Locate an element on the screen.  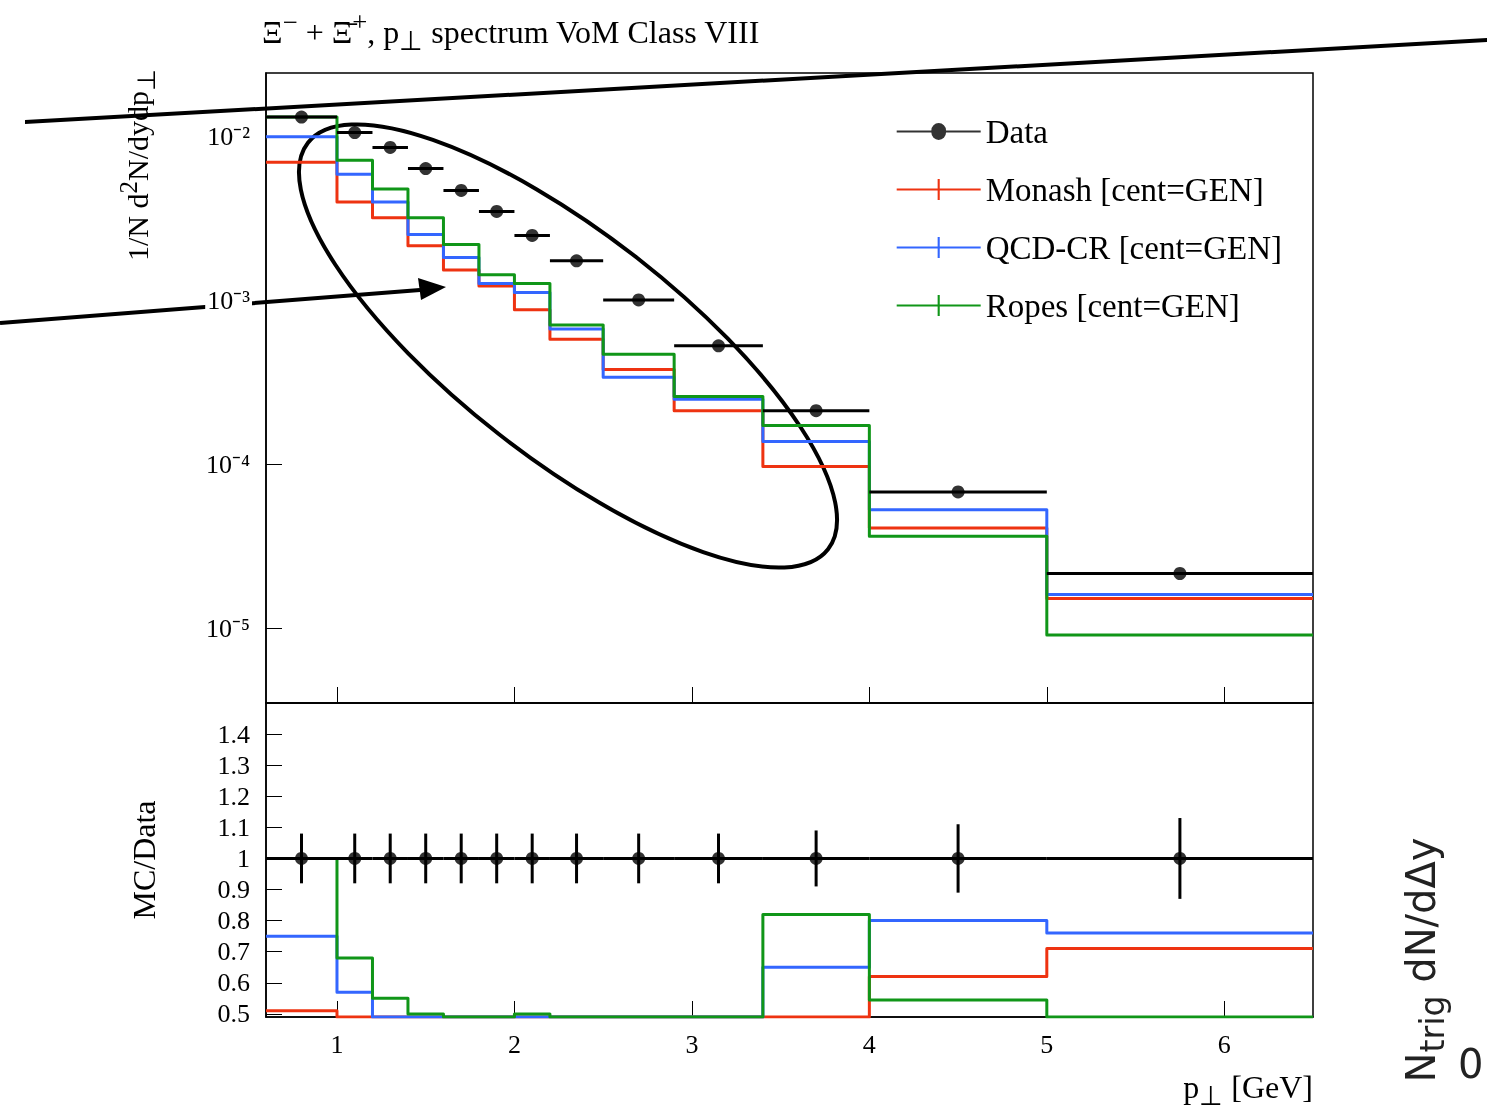
x-axis-title: p$_{⊥}$ [GeV] is located at coordinates (1248, 1090).